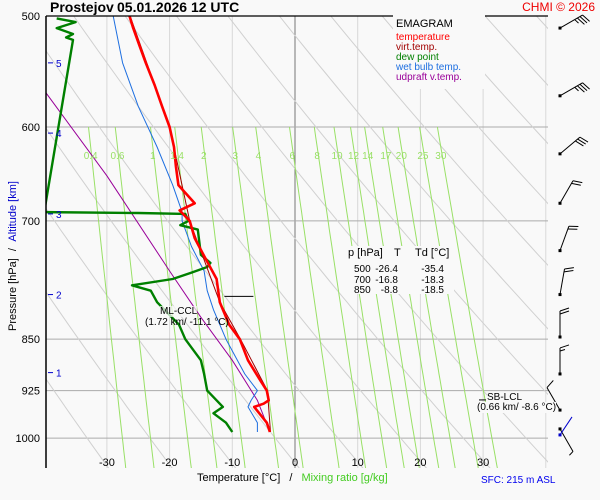  What do you see at coordinates (177, 156) in the screenshot?
I see `mixing-ratio-label: 1.4` at bounding box center [177, 156].